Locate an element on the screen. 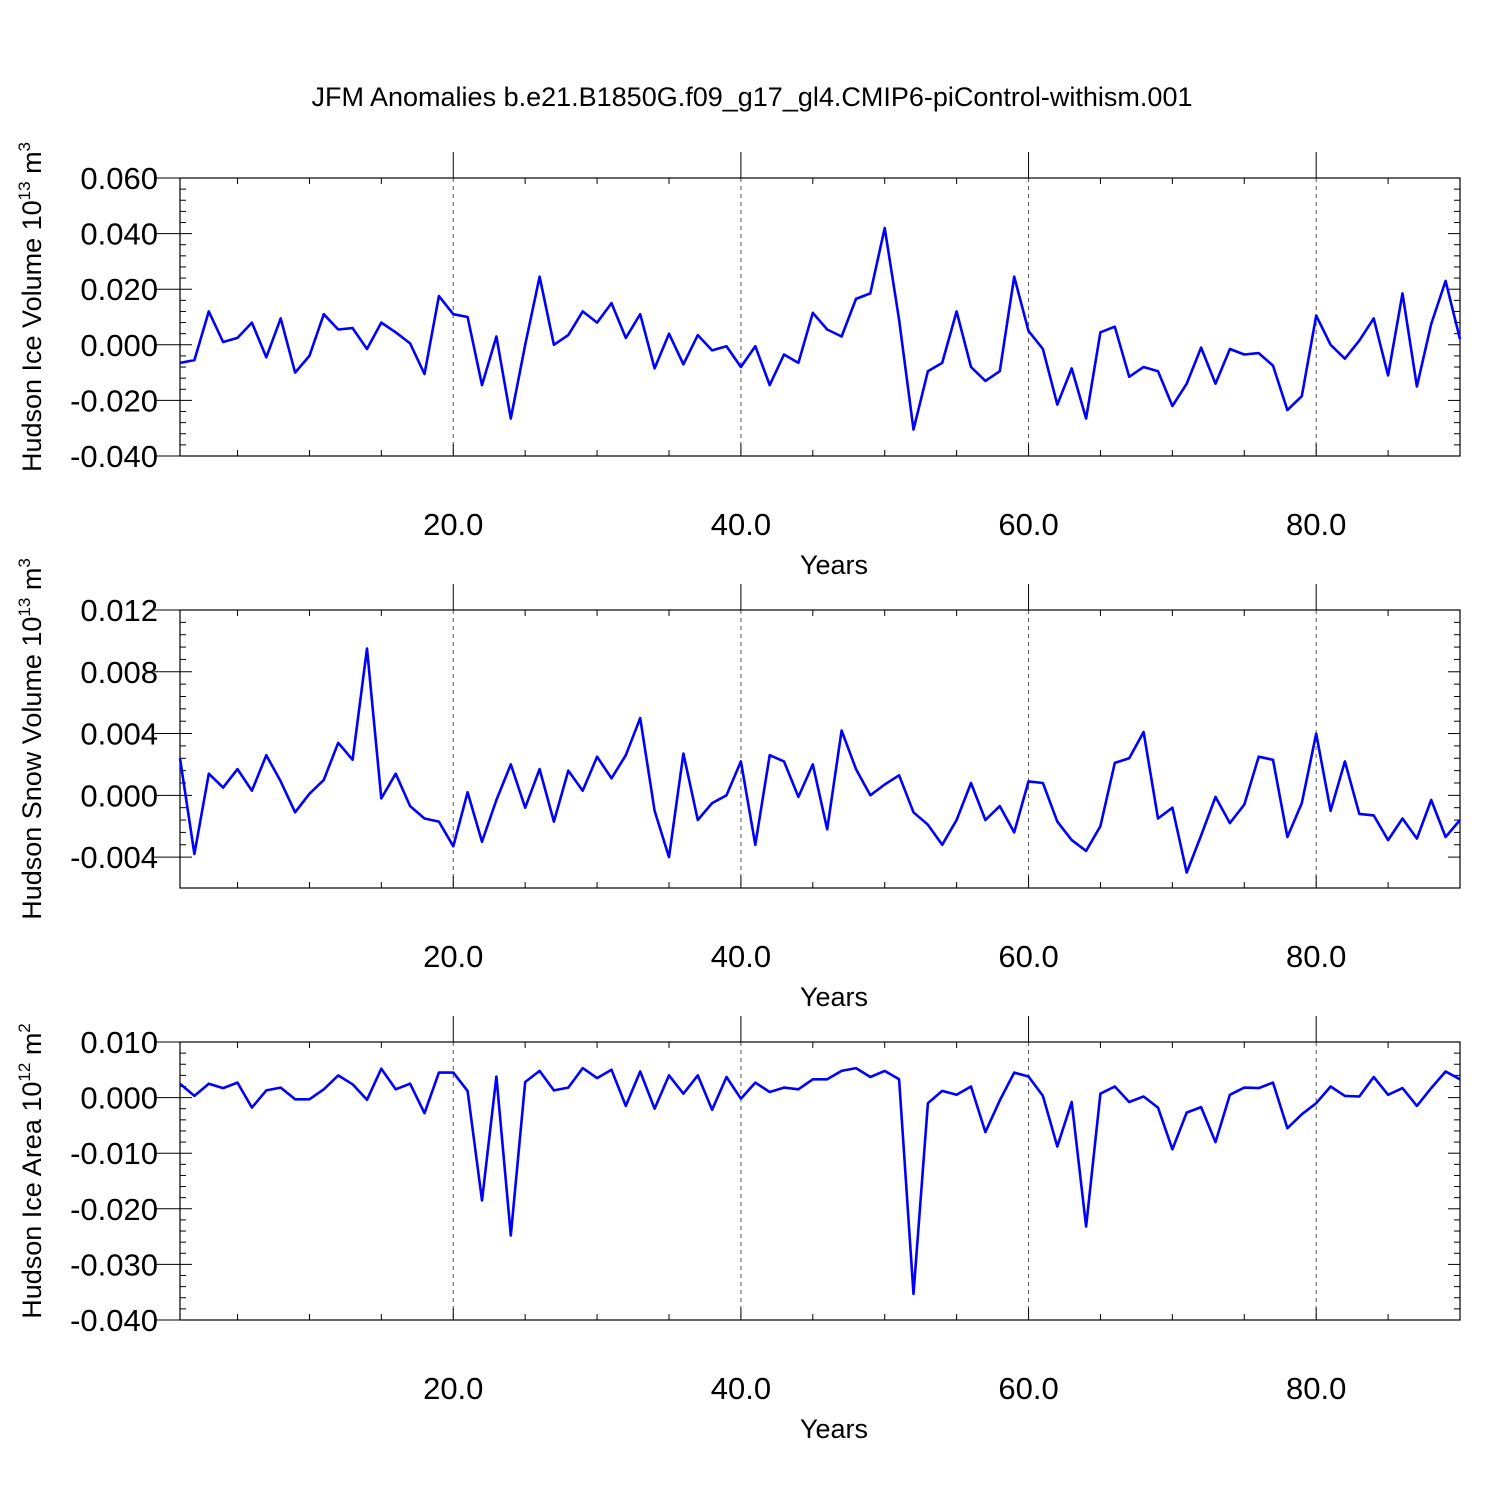 The height and width of the screenshot is (1500, 1500). y-axis-title: Hudson Ice Volume 1013 m3 is located at coordinates (31, 307).